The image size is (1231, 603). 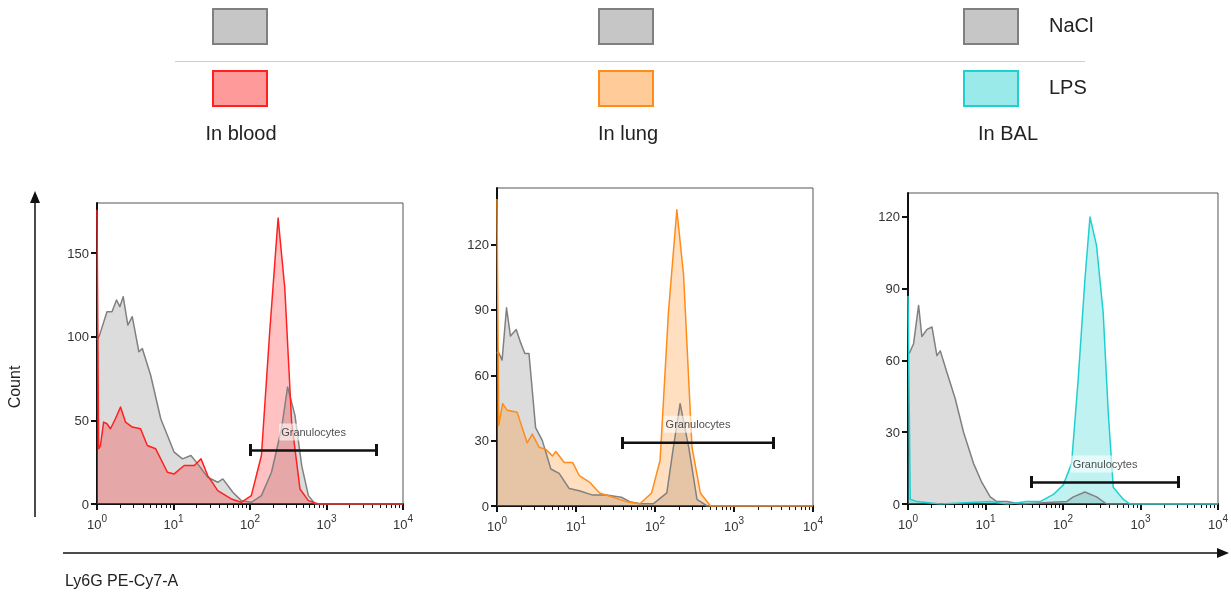 What do you see at coordinates (1007, 133) in the screenshot?
I see `chart-title: In BAL` at bounding box center [1007, 133].